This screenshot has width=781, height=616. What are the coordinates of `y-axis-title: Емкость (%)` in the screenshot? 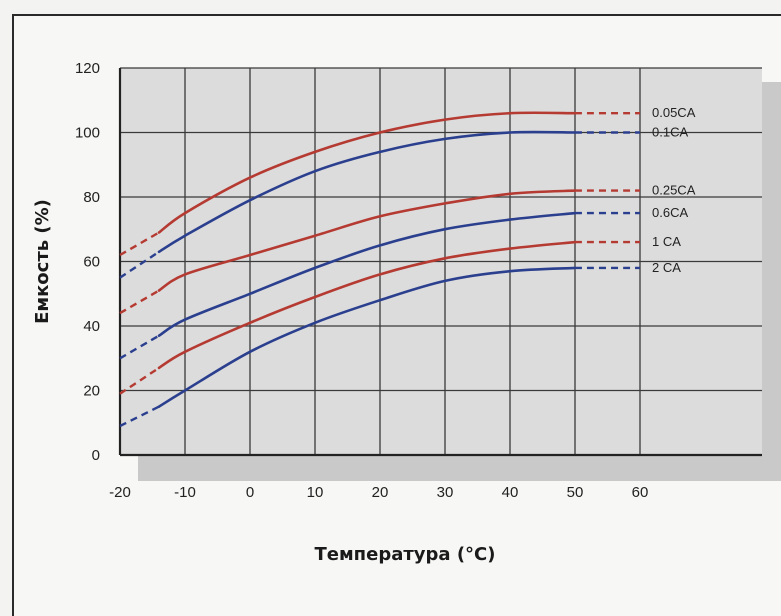 It's located at (42, 261).